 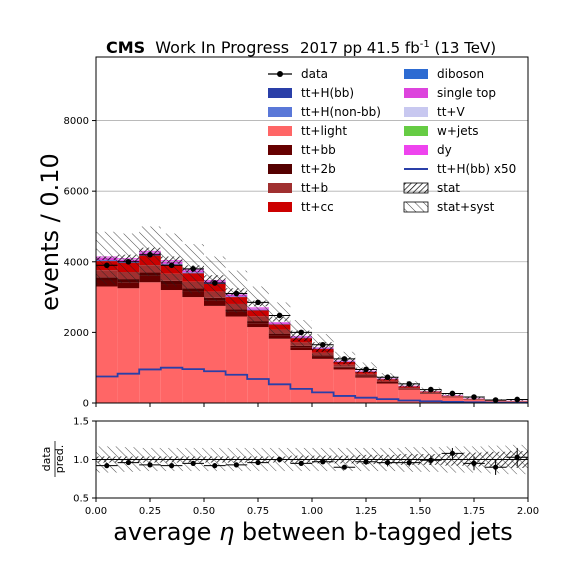 What do you see at coordinates (476, 169) in the screenshot?
I see `legend-label-tt-h-bb-x50: tt+H(bb) x50` at bounding box center [476, 169].